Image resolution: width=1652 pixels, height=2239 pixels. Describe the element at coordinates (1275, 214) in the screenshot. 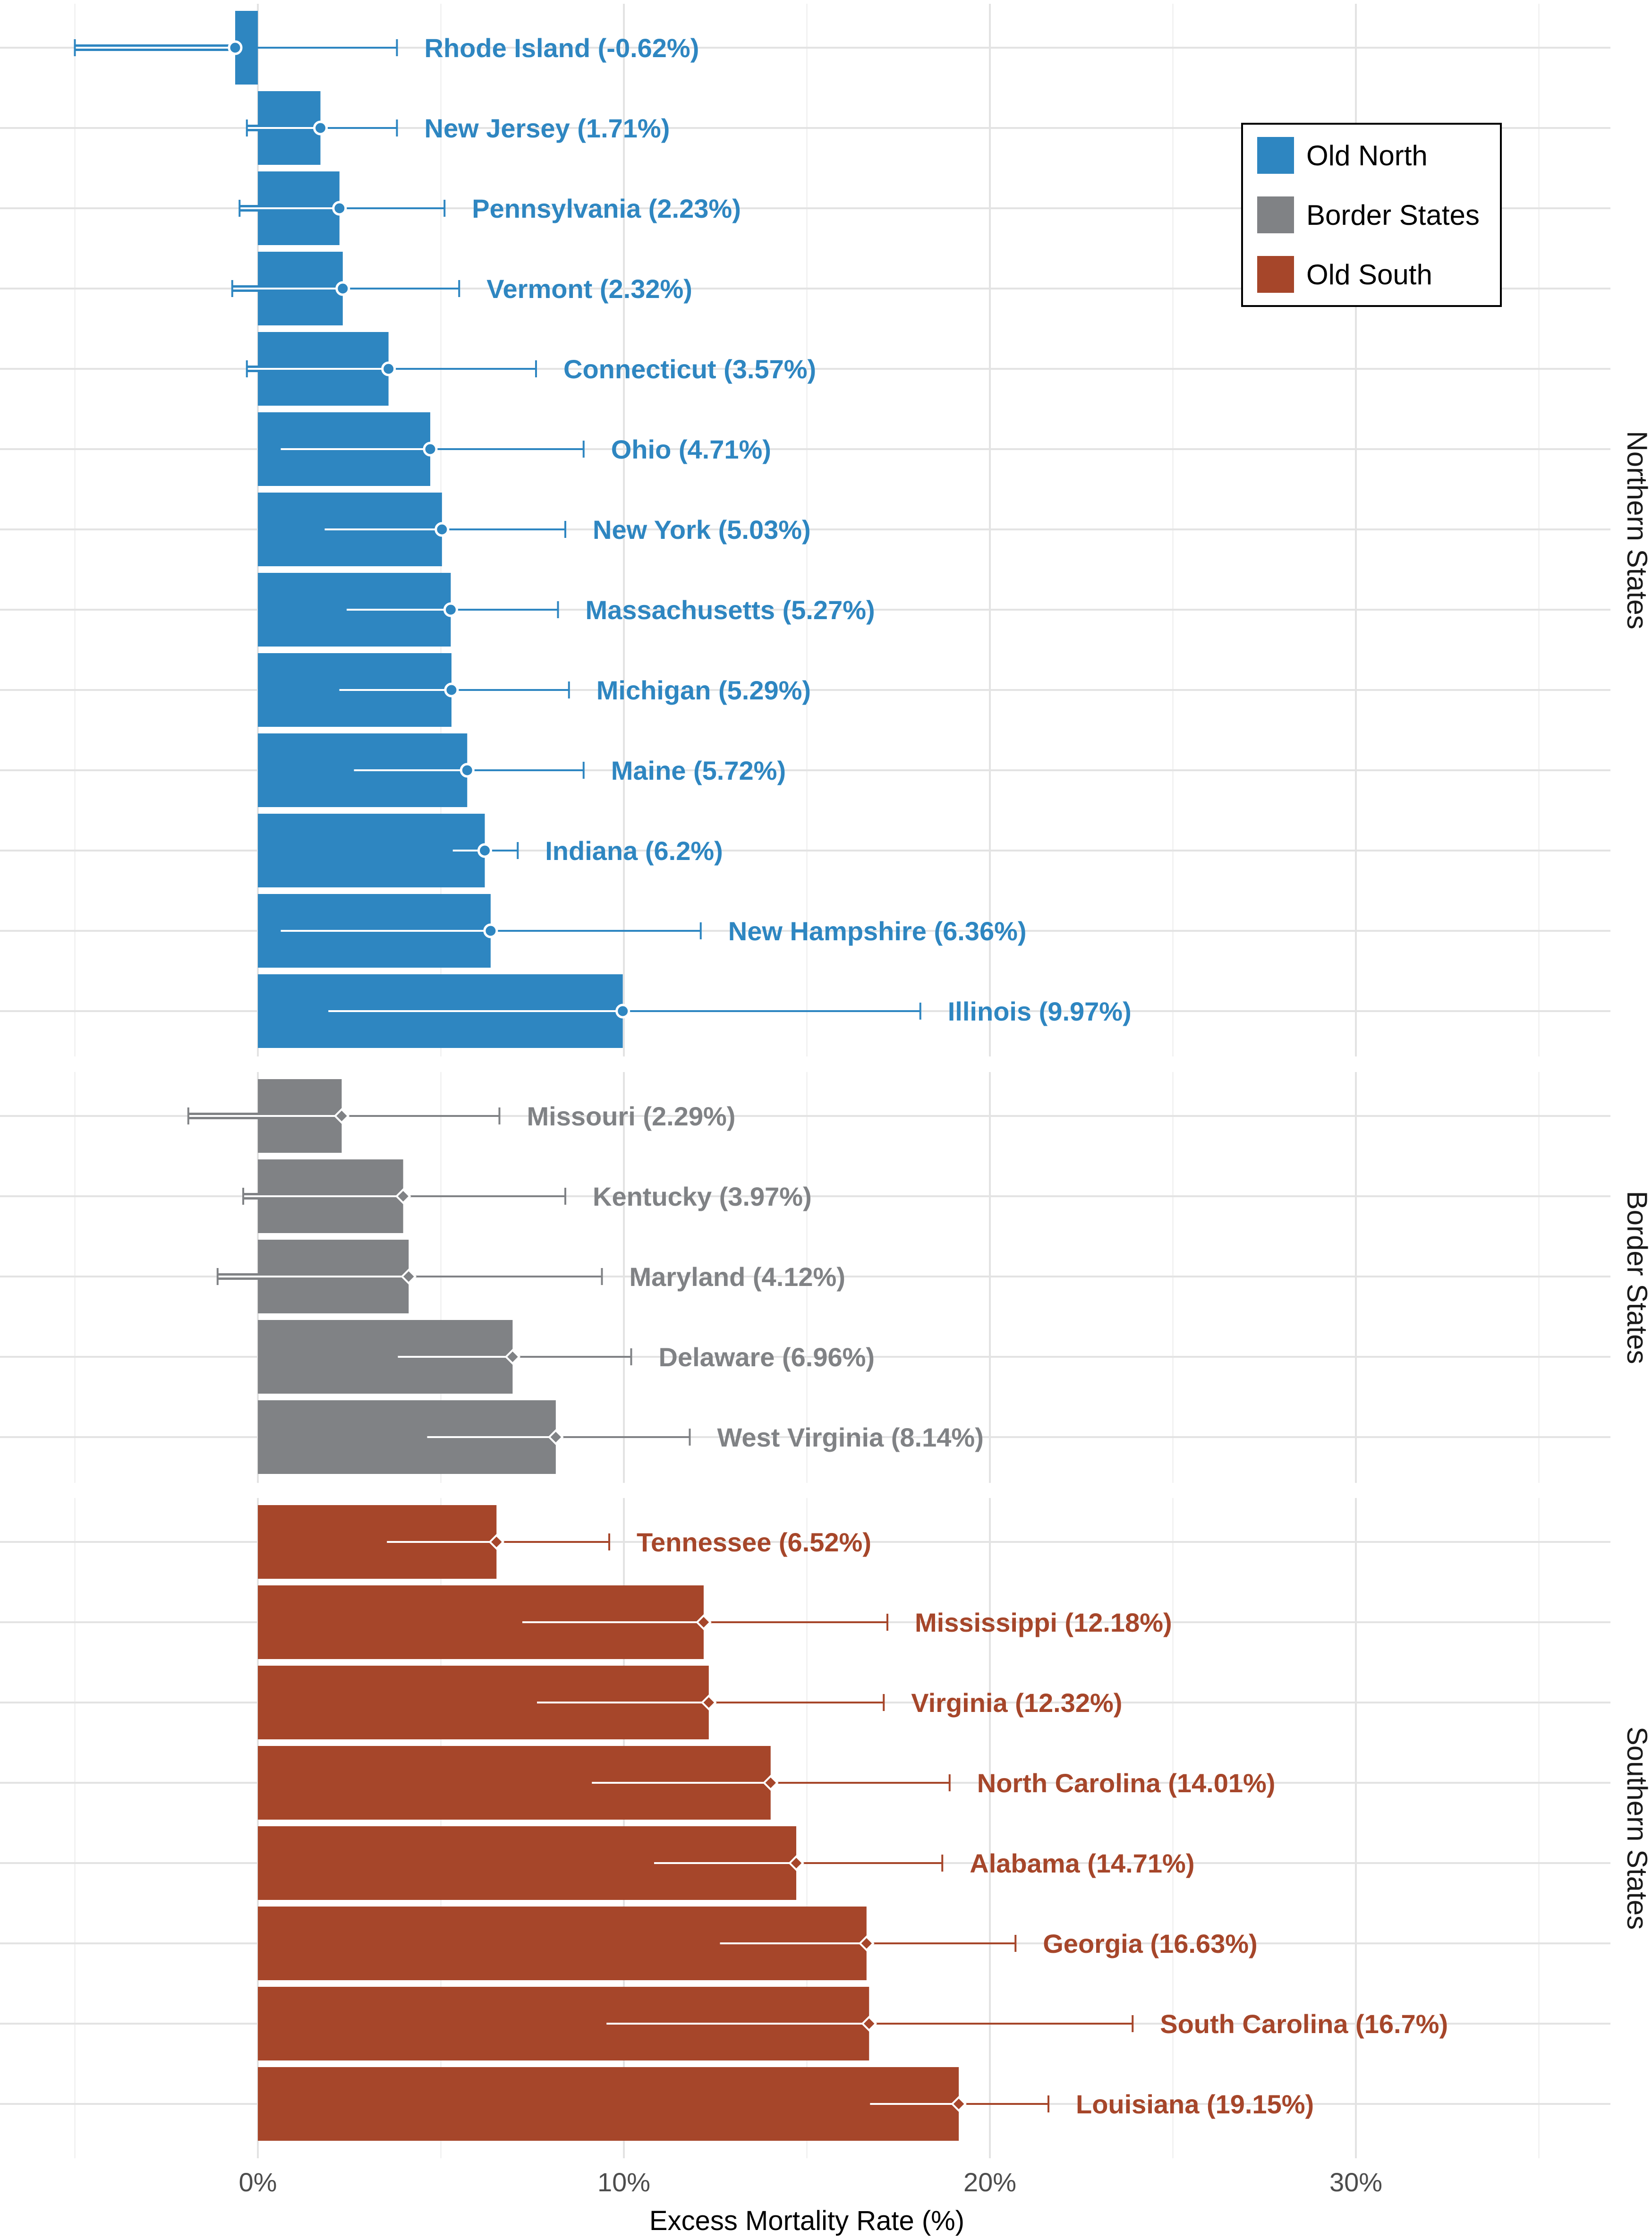

I see `legend-swatch-border` at that location.